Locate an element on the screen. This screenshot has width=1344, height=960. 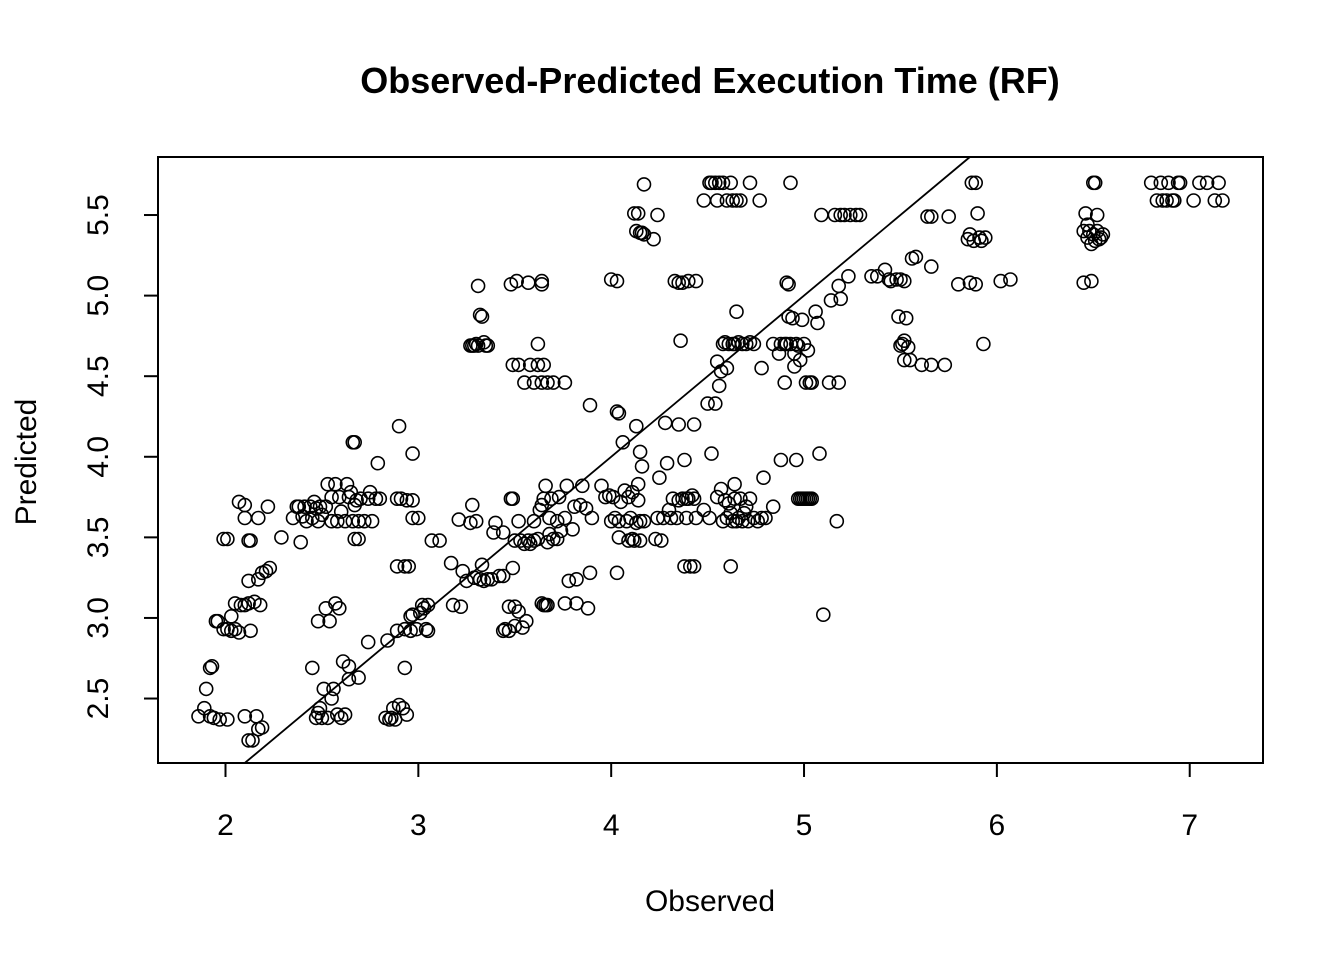
x-tick-label: 5 is located at coordinates (804, 825).